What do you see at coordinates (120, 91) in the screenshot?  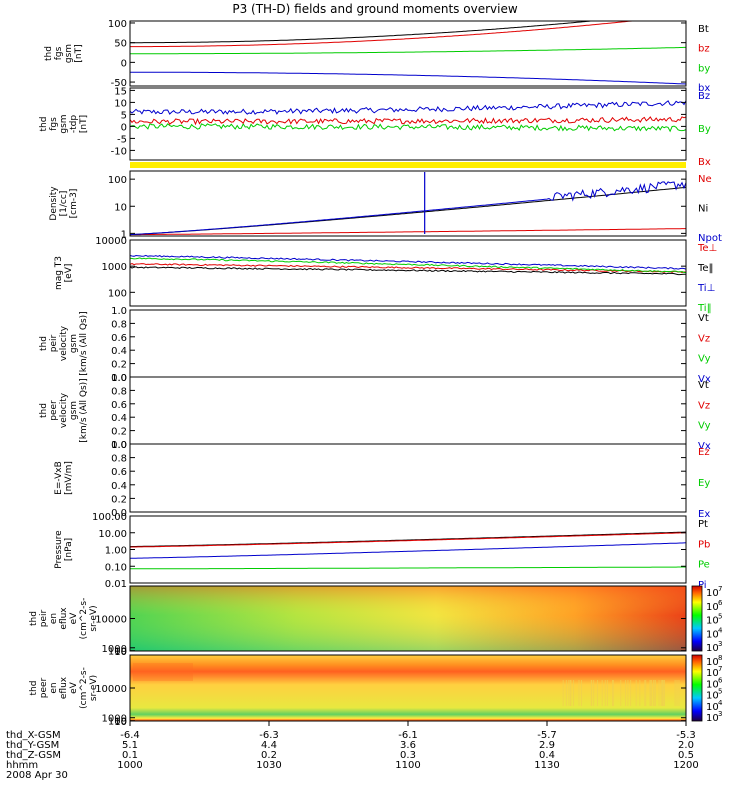 I see `ytick-label: 15` at bounding box center [120, 91].